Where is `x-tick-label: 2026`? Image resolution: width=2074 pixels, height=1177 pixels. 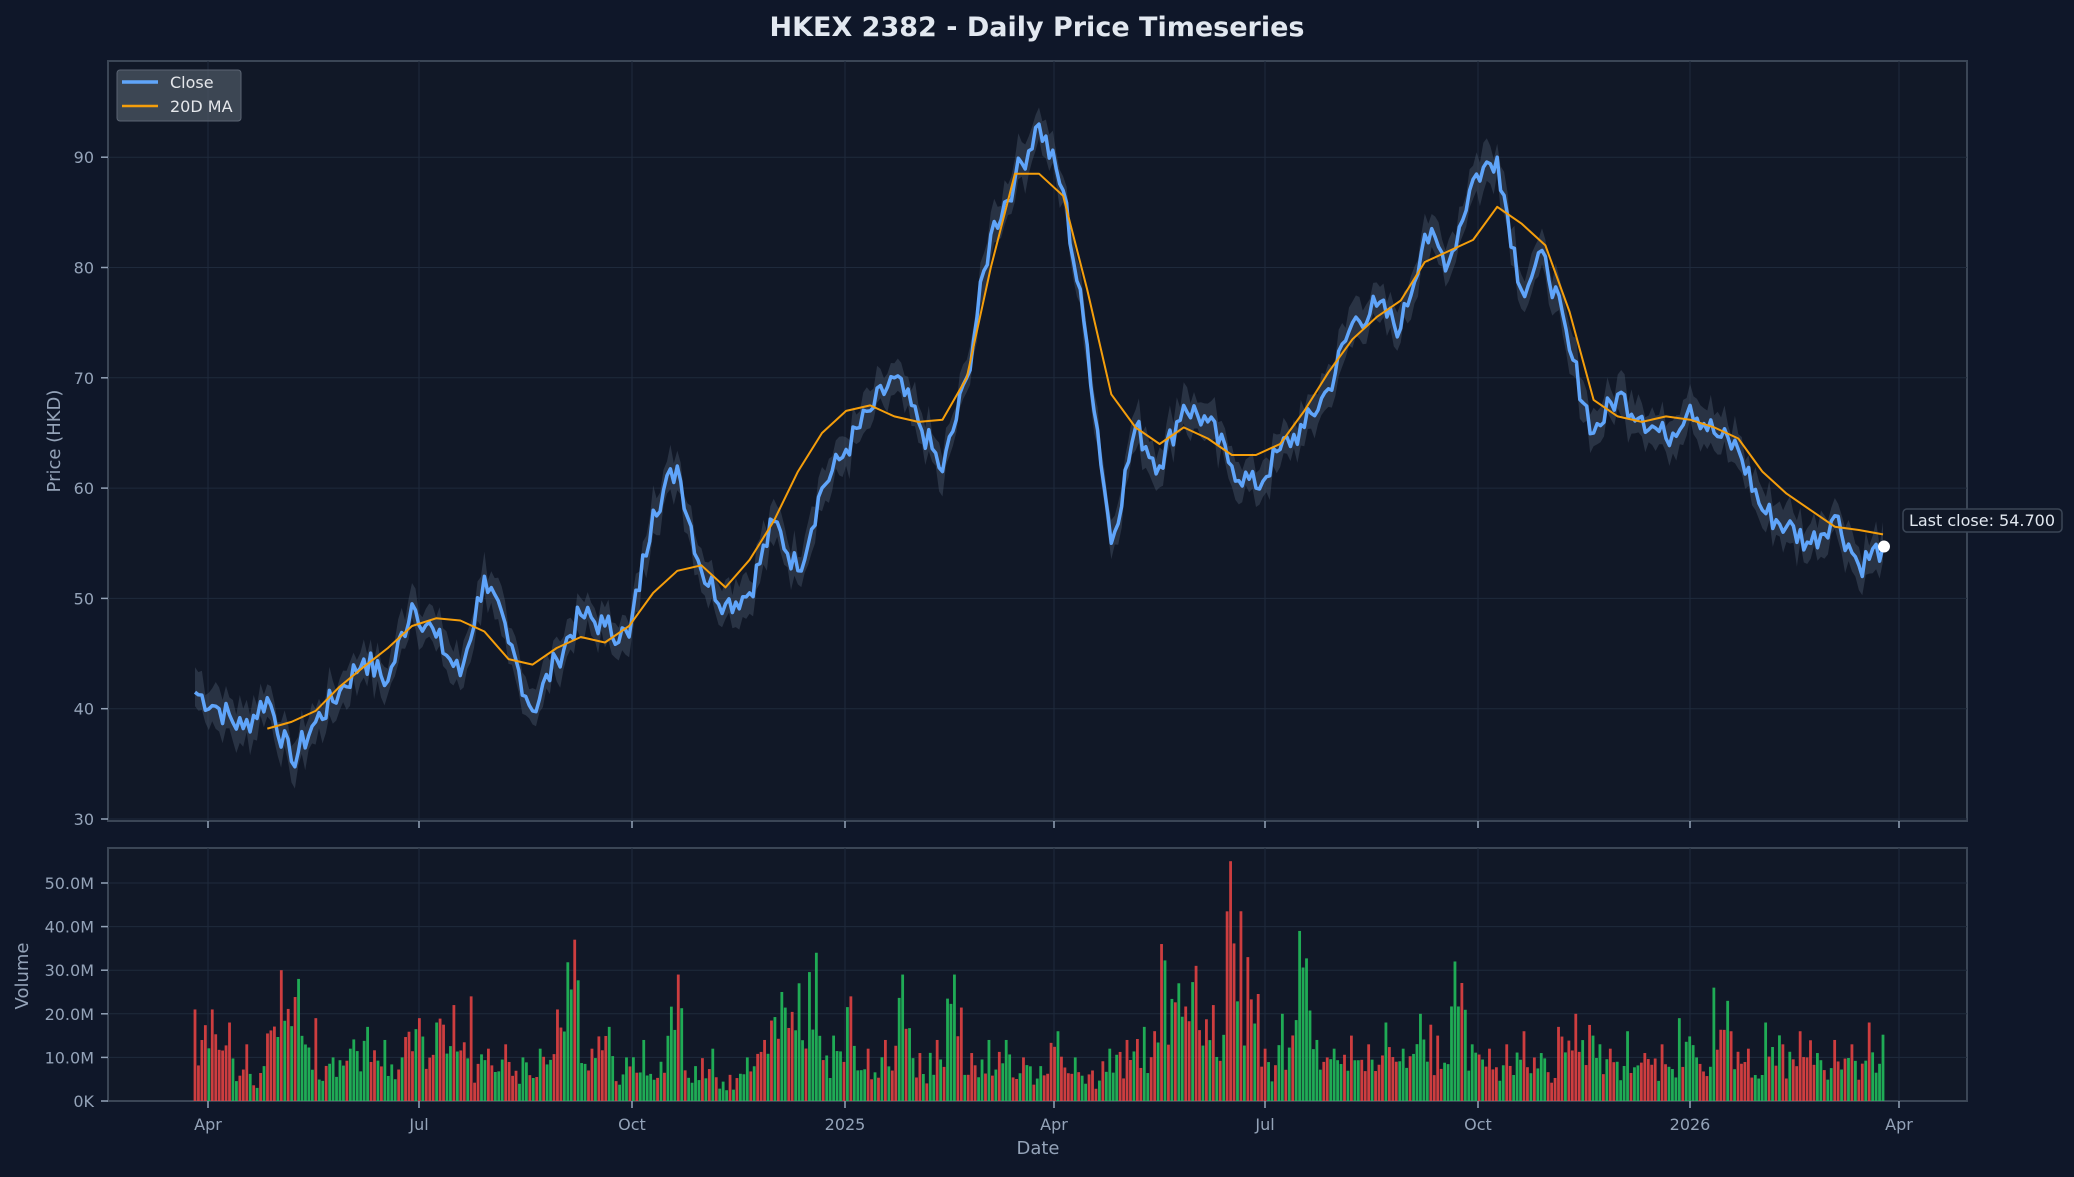 x-tick-label: 2026 is located at coordinates (1690, 1124).